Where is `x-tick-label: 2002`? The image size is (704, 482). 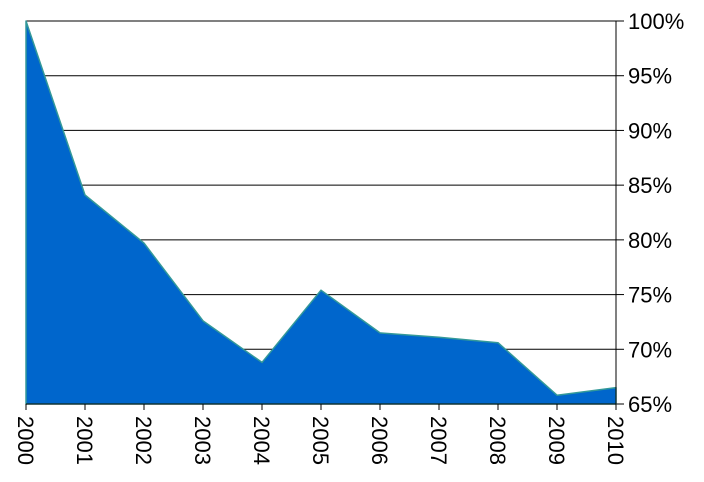 x-tick-label: 2002 is located at coordinates (143, 440).